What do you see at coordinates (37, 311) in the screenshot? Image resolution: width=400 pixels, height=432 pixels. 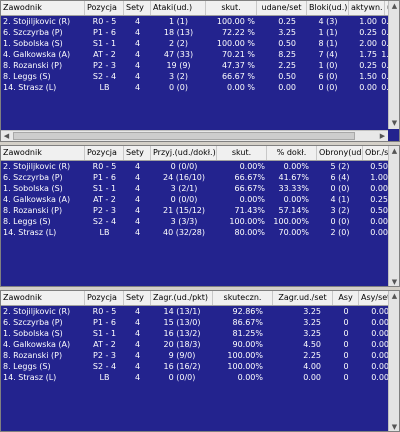 I see `cell-player: 2. Stojiljkovic (R)` at bounding box center [37, 311].